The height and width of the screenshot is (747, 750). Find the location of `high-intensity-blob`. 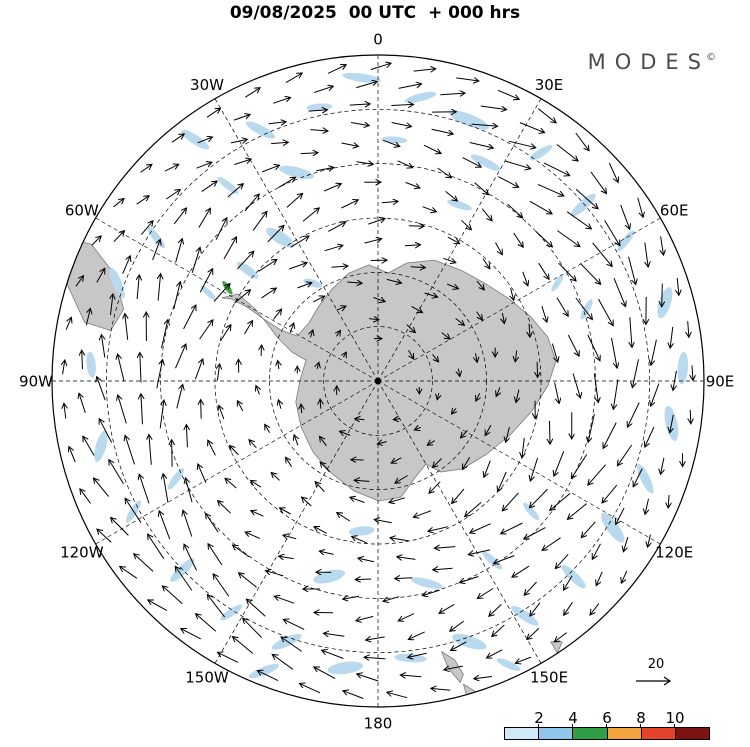

high-intensity-blob is located at coordinates (227, 287).